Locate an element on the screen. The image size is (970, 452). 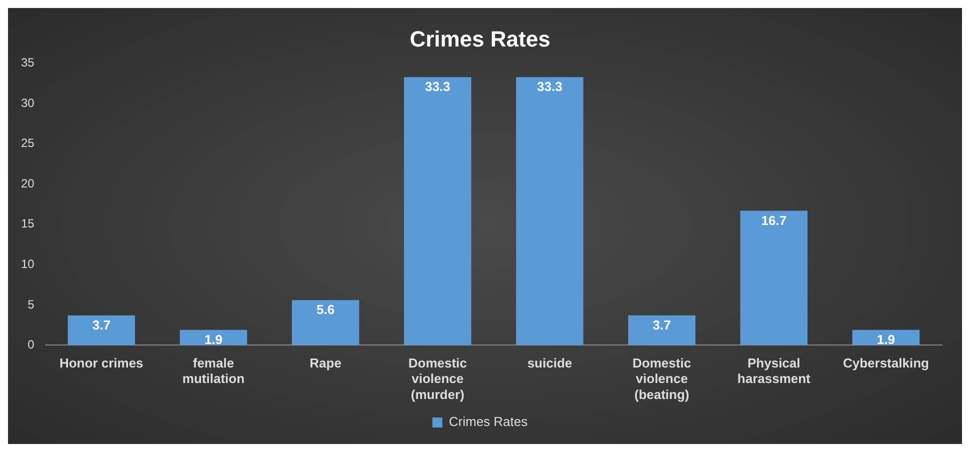
y-tick-label: 25 is located at coordinates (27, 143).